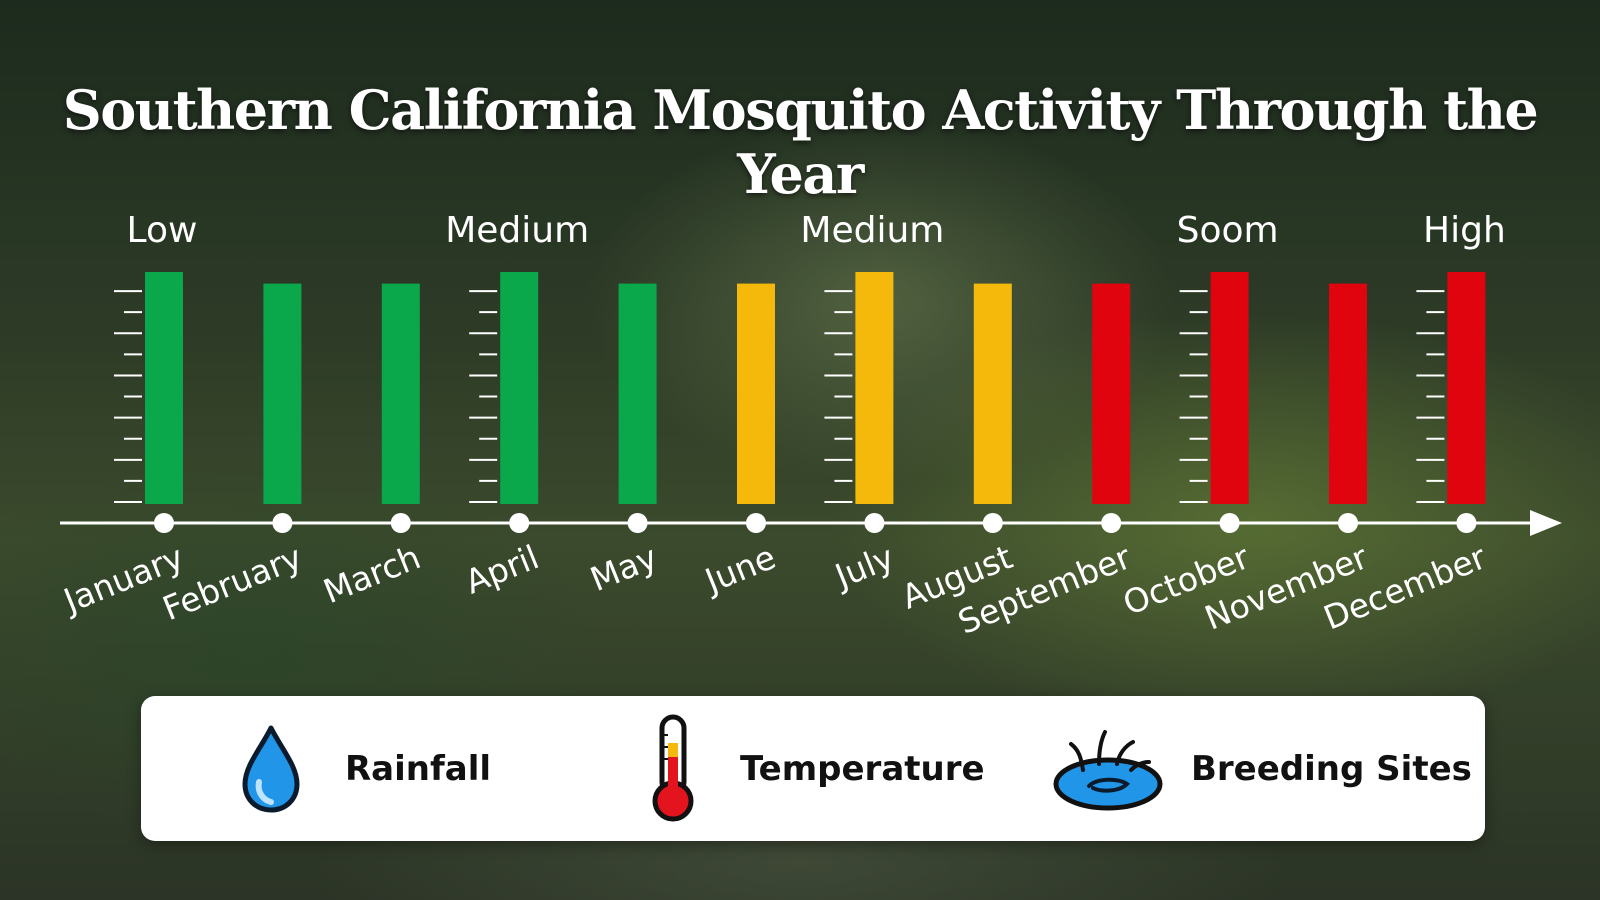 The width and height of the screenshot is (1600, 900). I want to click on bar-april, so click(519, 388).